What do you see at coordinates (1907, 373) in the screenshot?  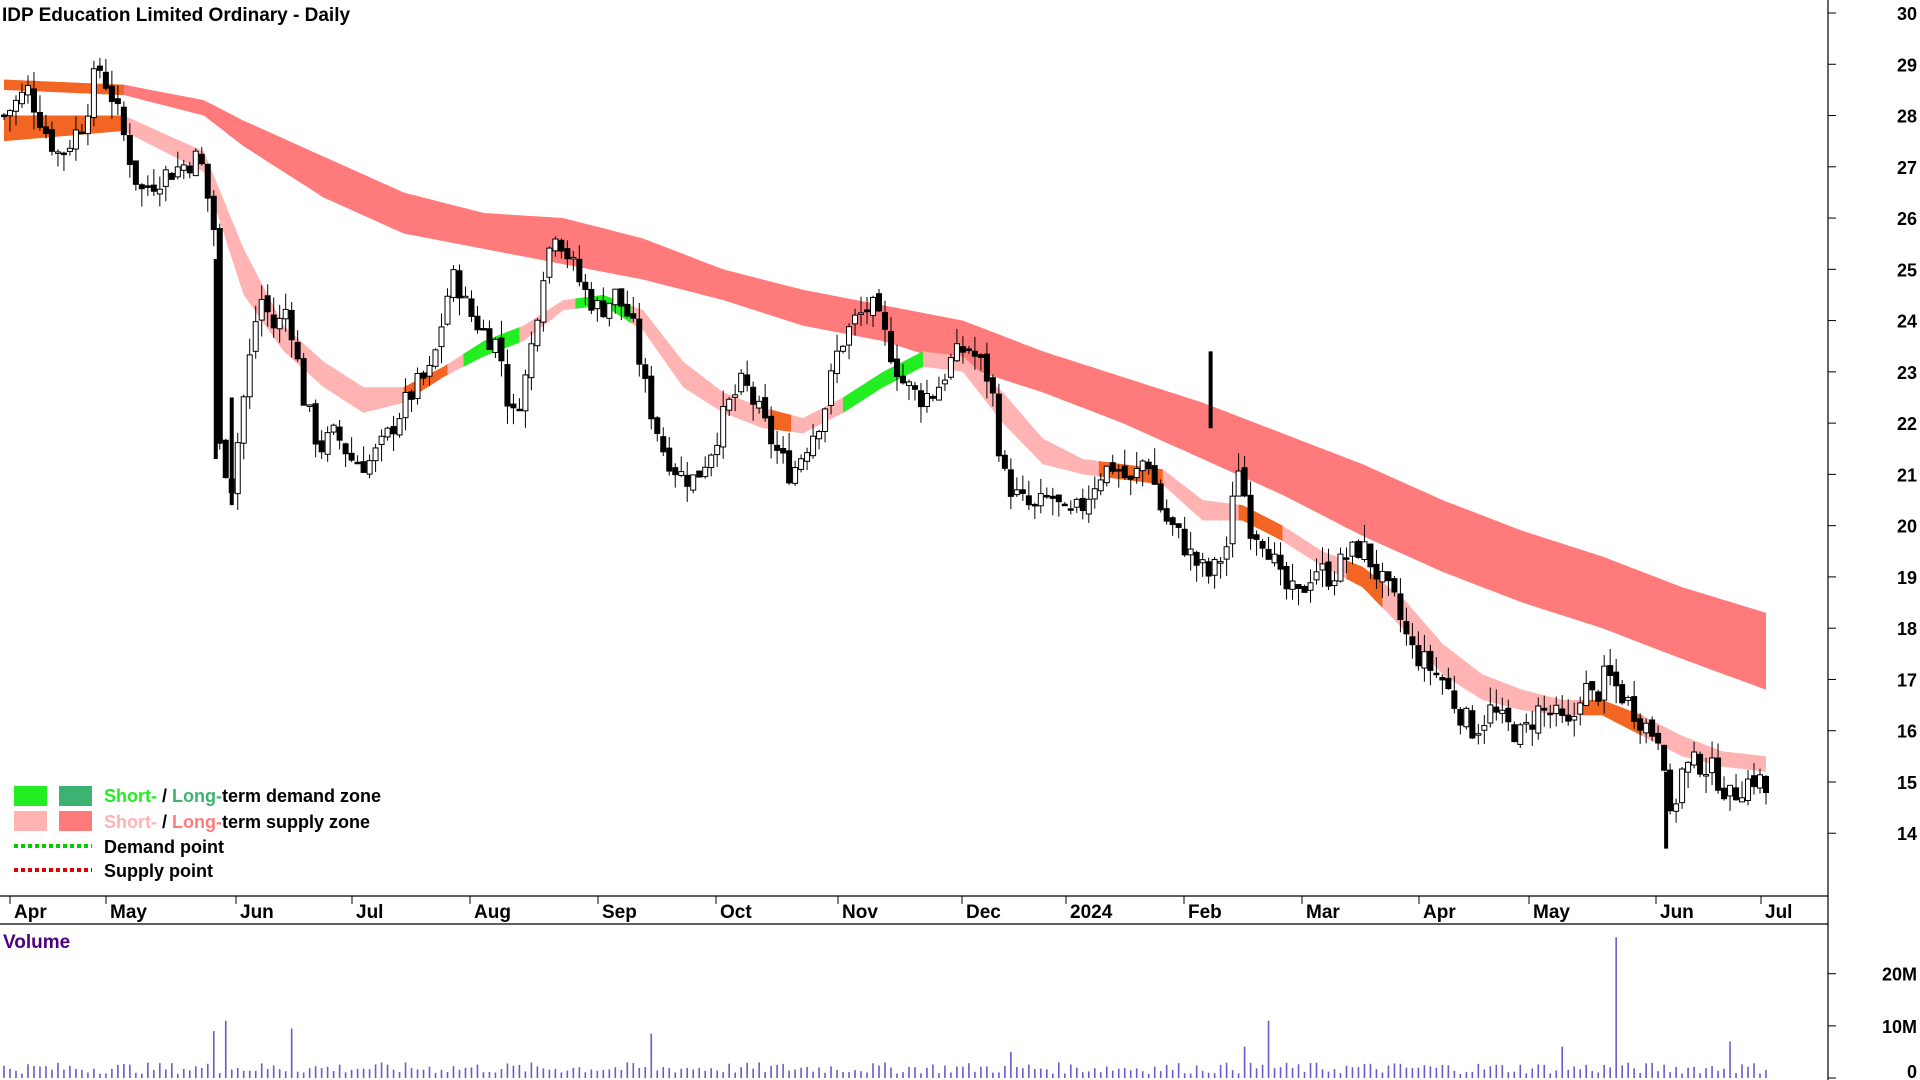 I see `y-tick-label: 23` at bounding box center [1907, 373].